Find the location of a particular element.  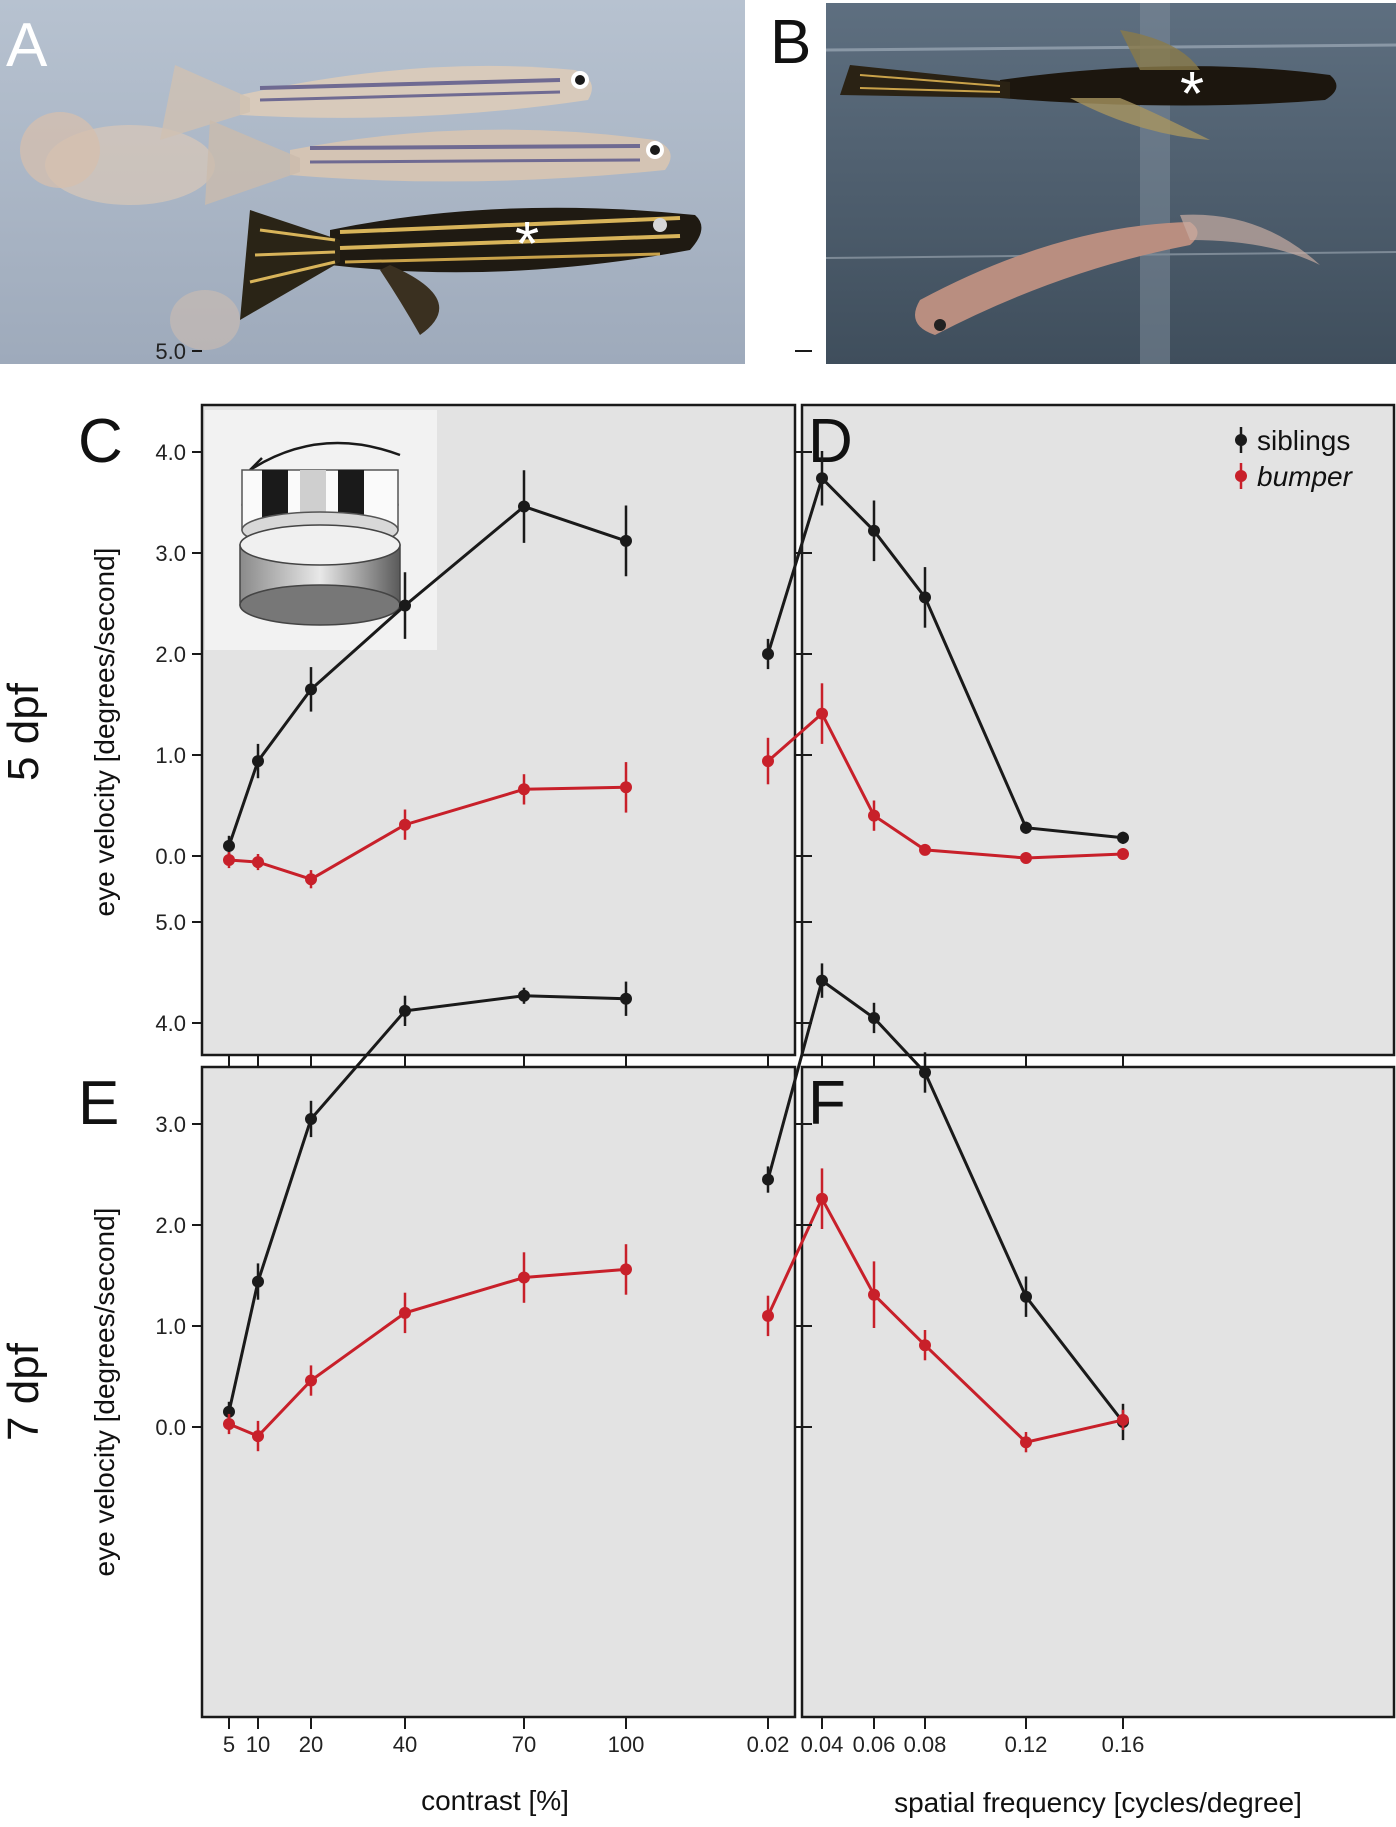

series-siblings-c is located at coordinates (427, 663).